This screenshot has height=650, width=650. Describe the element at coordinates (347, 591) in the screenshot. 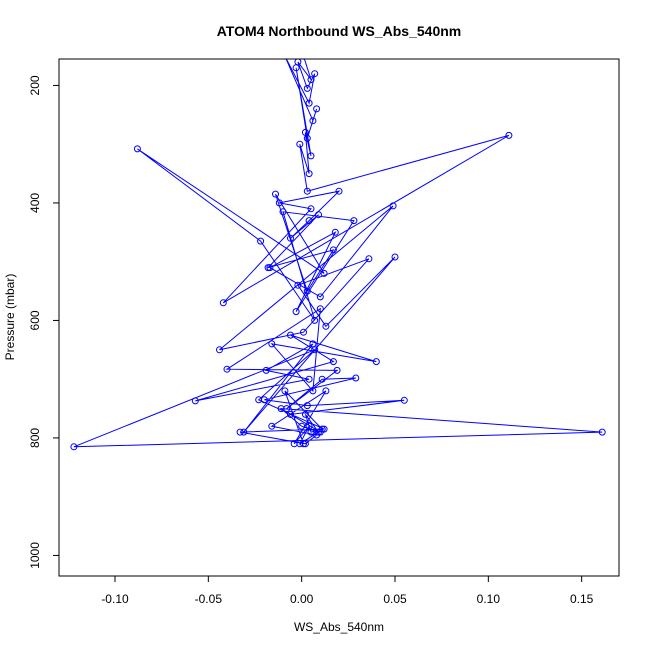

I see `x-axis: -0.10 -0.05 0.00 0.05 0.10 0.15` at that location.